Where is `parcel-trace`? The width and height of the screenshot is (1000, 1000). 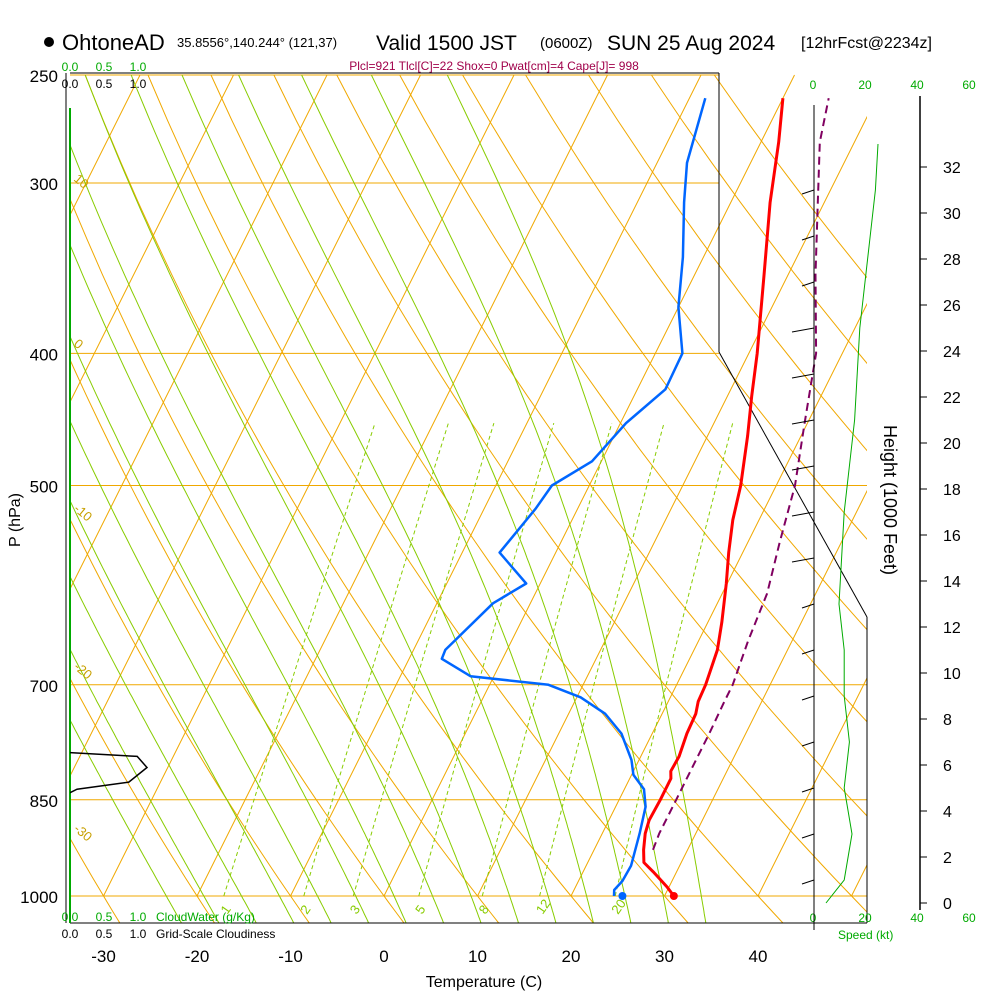 parcel-trace is located at coordinates (741, 474).